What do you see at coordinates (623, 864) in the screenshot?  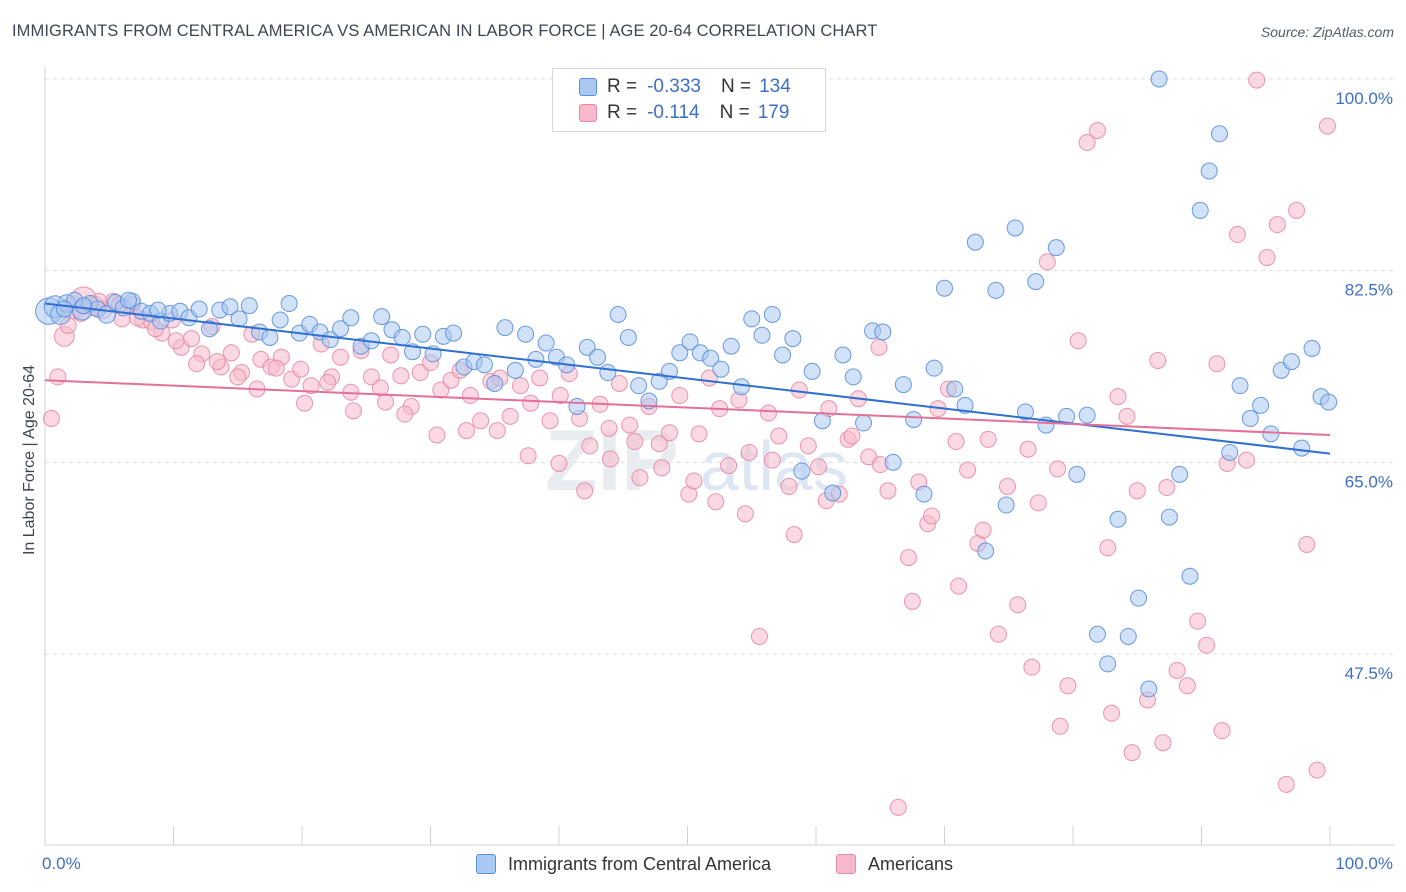 I see `bottom-legend-immigrants: Immigrants from Central America` at bounding box center [623, 864].